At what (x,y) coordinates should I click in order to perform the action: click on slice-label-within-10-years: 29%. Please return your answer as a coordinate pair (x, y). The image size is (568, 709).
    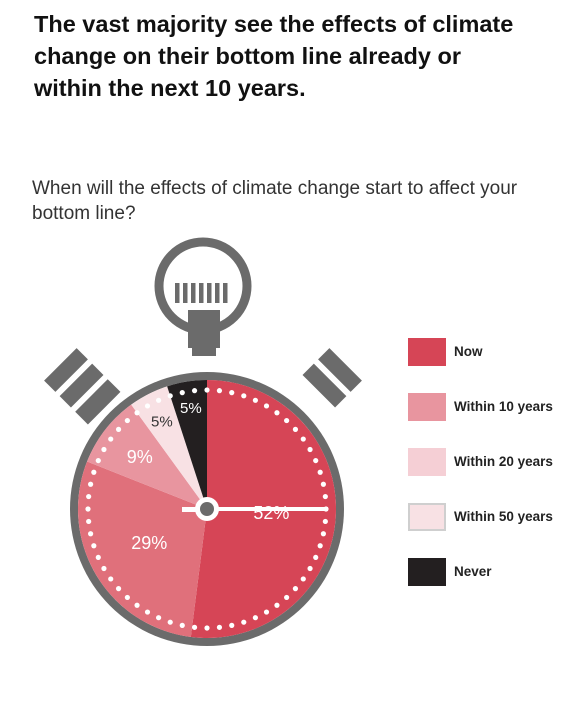
    Looking at the image, I should click on (149, 543).